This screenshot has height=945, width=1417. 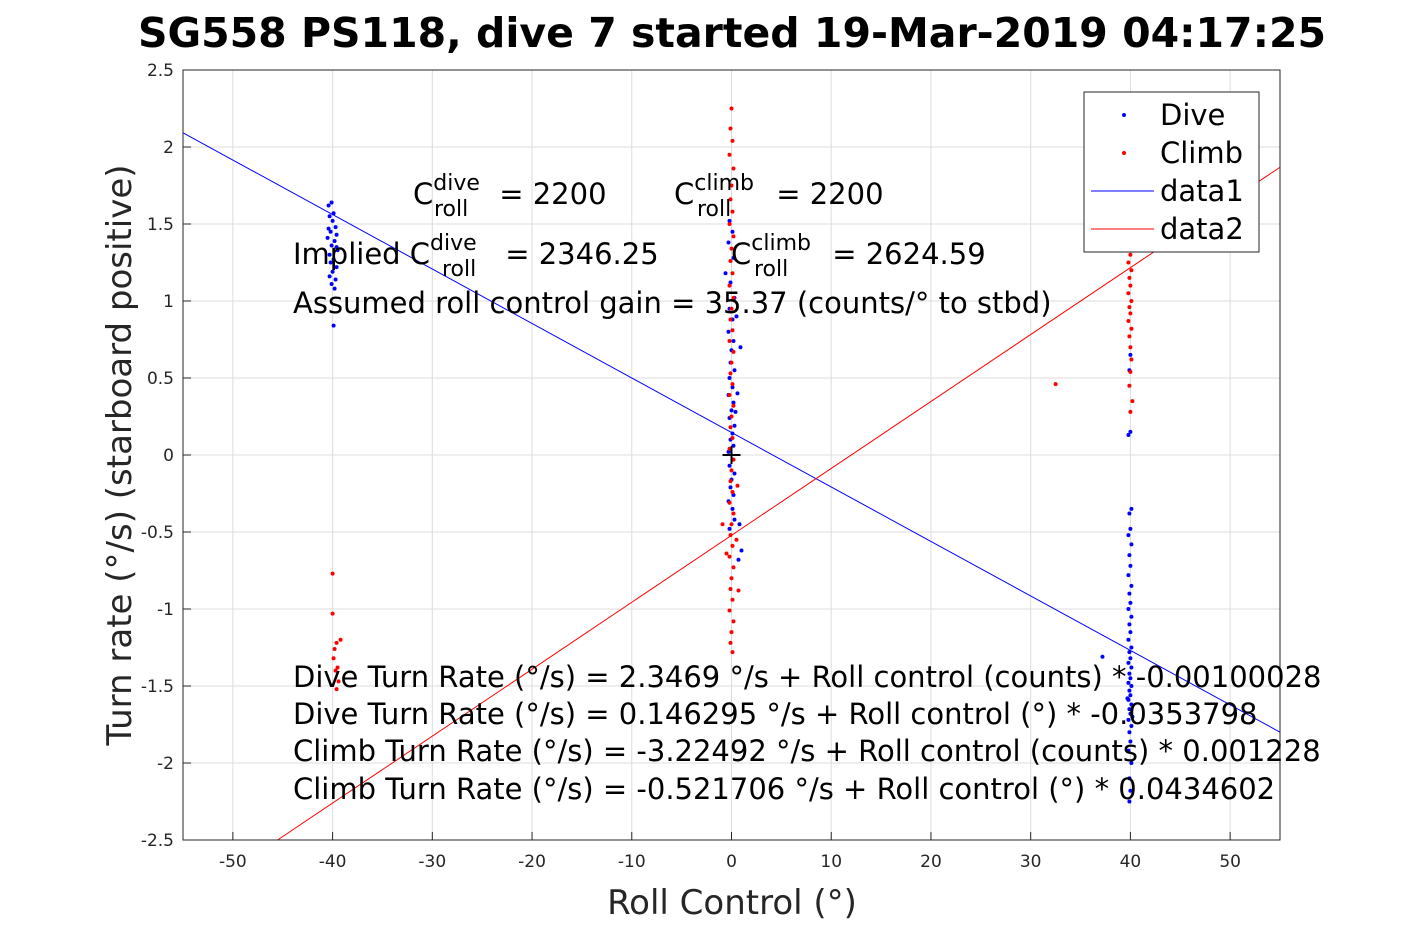 What do you see at coordinates (1171, 172) in the screenshot?
I see `legend-box` at bounding box center [1171, 172].